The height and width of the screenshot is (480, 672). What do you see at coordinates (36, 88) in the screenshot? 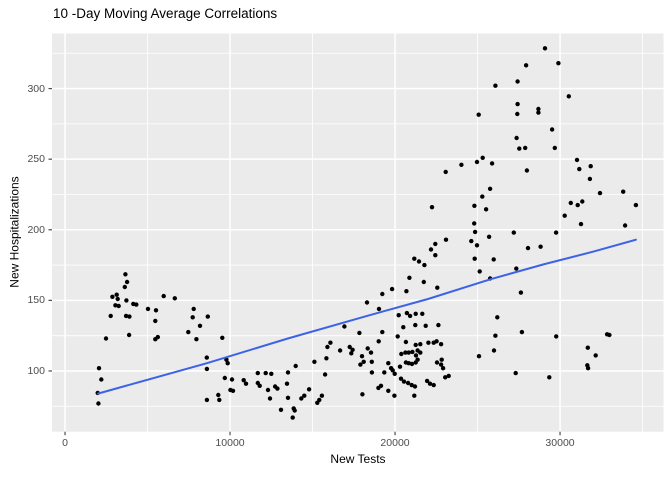
I see `y-tick-label: 300` at bounding box center [36, 88].